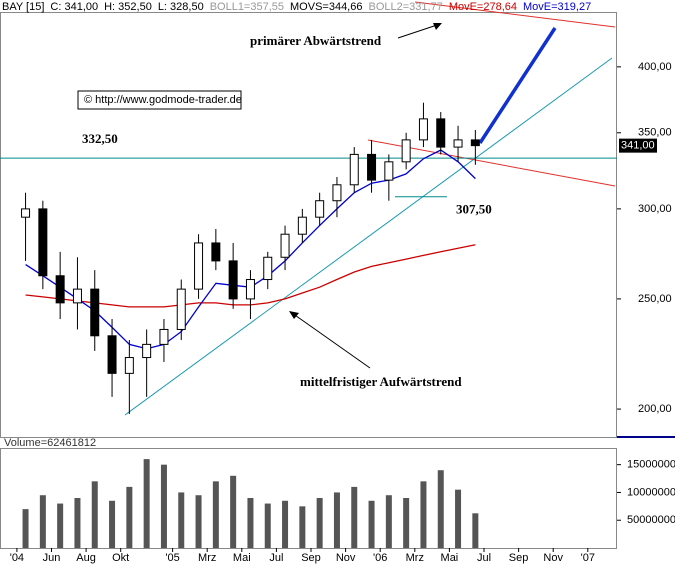  I want to click on header-item: BAY [15], so click(23, 7).